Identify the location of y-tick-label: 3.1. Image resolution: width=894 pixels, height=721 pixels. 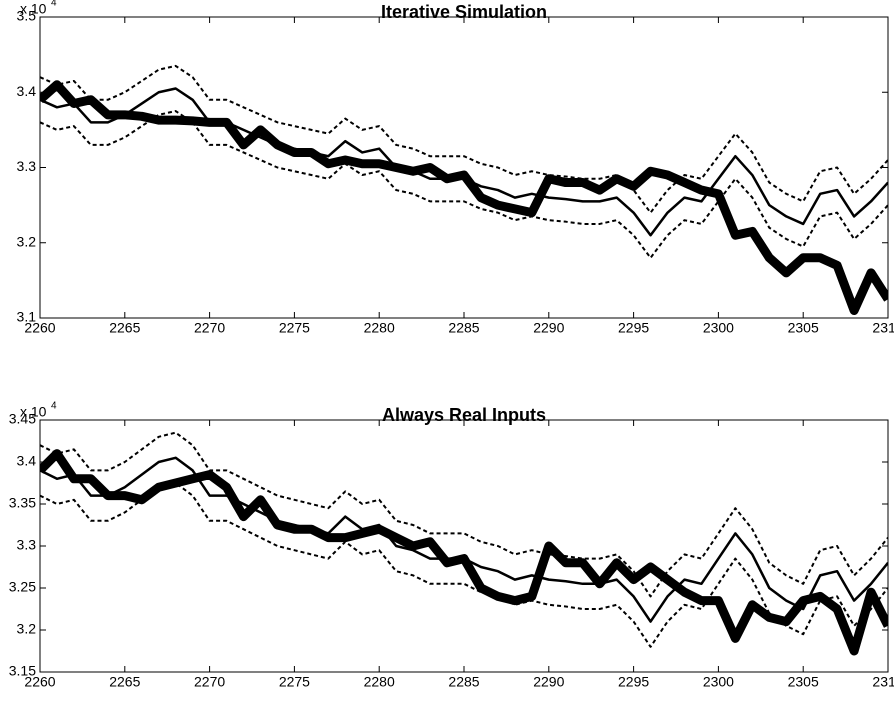
(27, 317).